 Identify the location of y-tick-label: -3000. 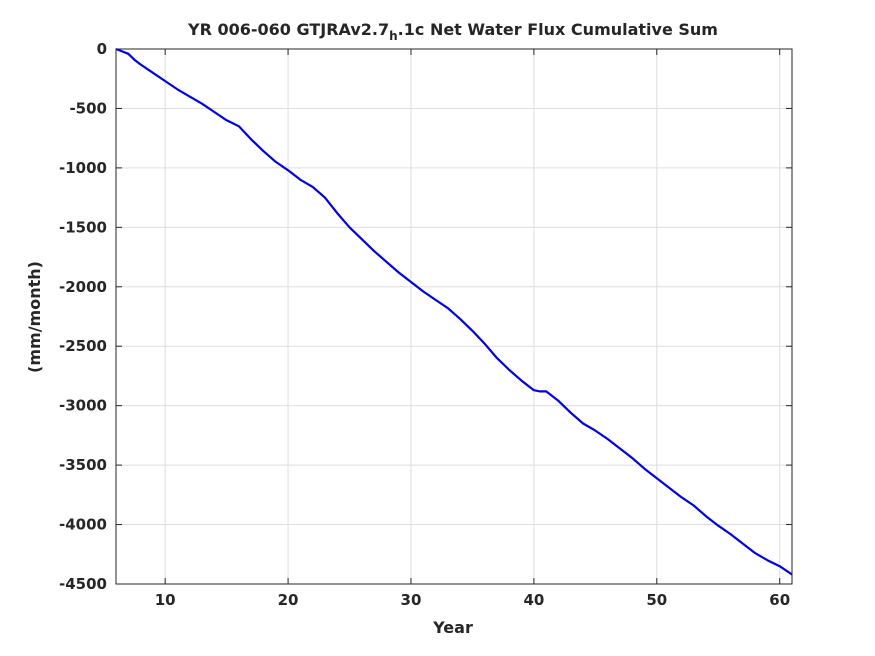
(83, 406).